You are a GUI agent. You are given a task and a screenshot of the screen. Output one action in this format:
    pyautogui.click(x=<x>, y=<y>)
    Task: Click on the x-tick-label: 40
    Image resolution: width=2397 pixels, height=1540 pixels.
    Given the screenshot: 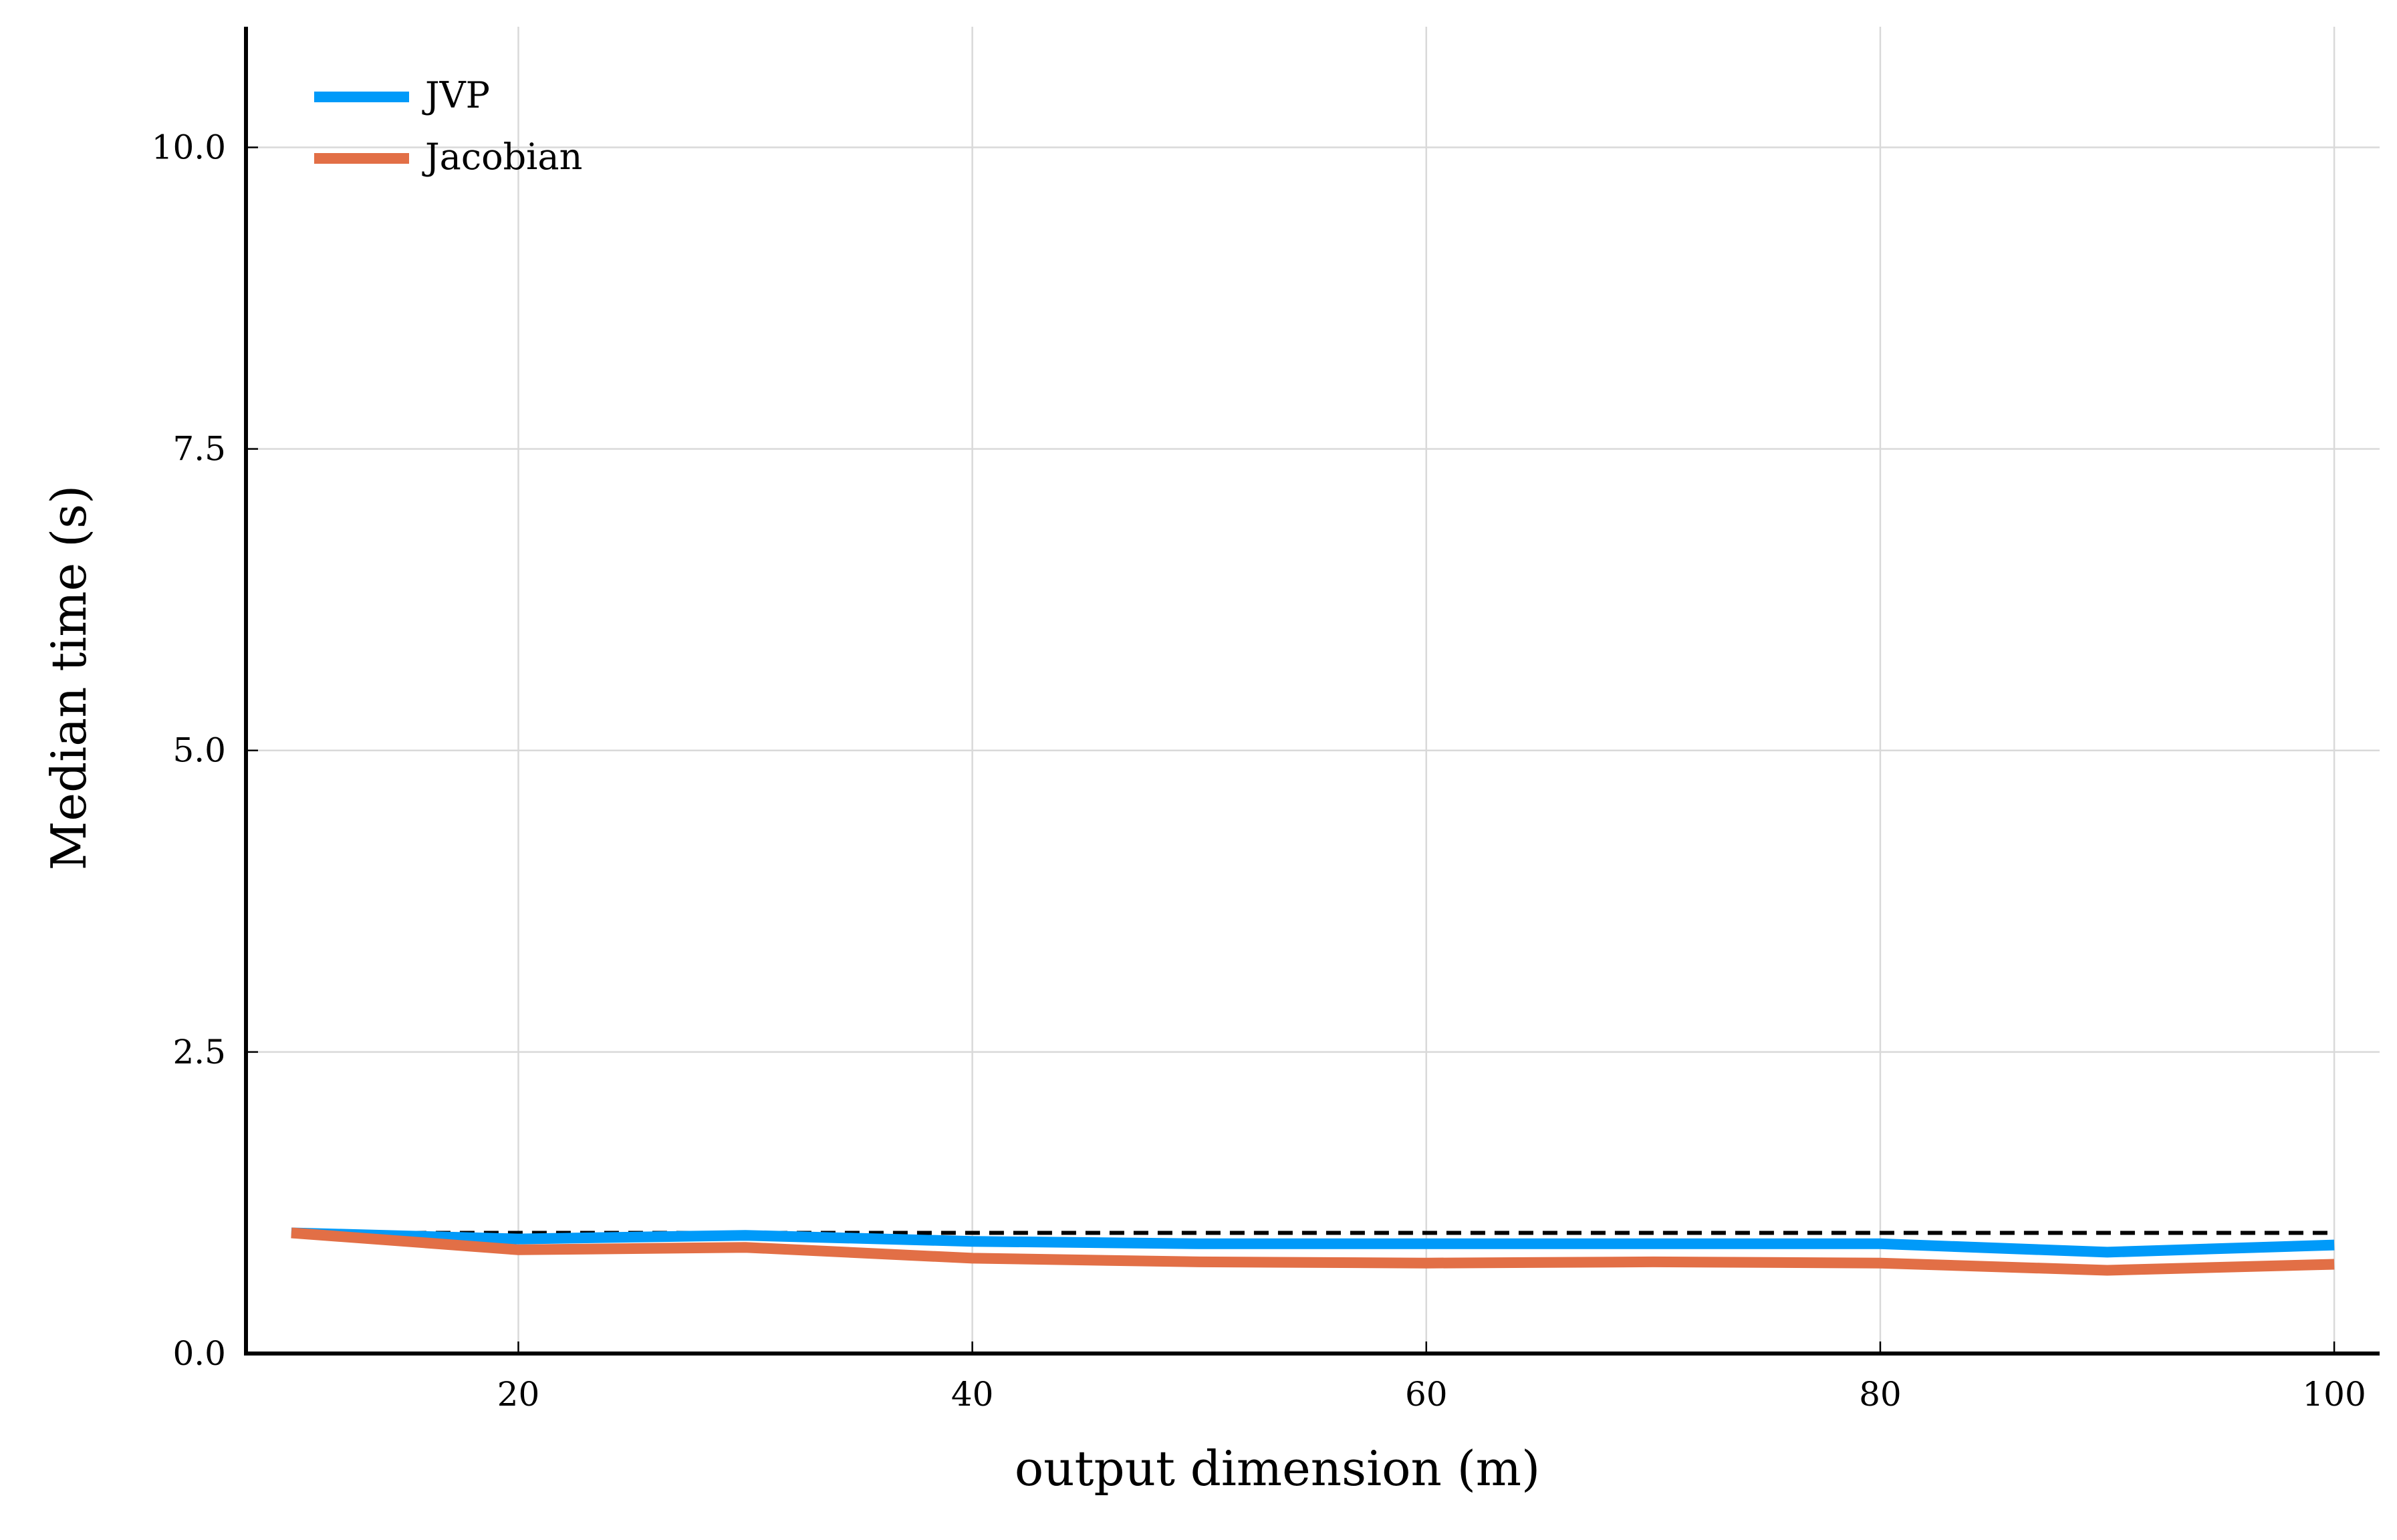 What is the action you would take?
    pyautogui.click(x=973, y=1394)
    